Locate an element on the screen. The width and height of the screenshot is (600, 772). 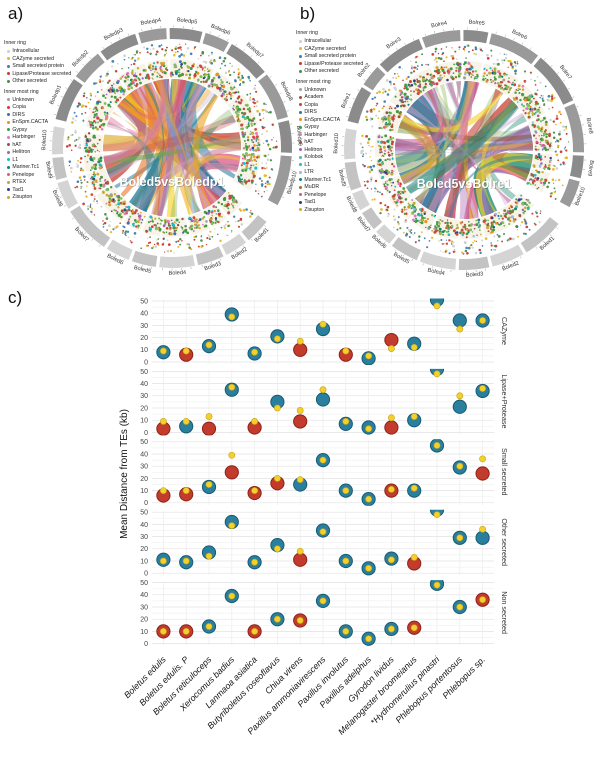
legend-item: EnSpm.CACTA is located at coordinates (48, 122).